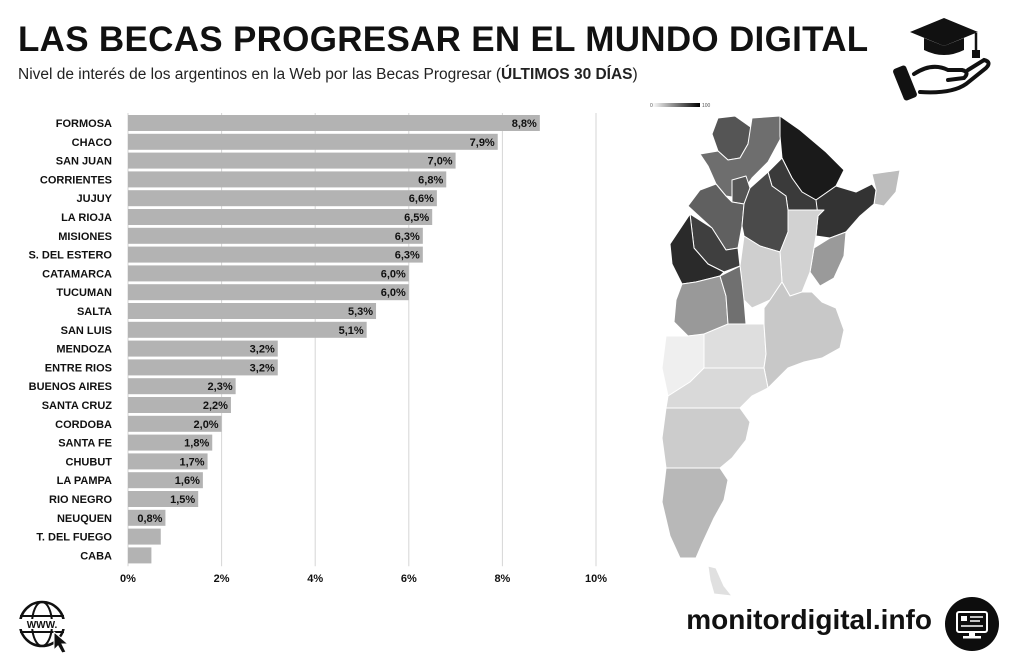 The image size is (1024, 660). Describe the element at coordinates (421, 199) in the screenshot. I see `data-label: 6,6%` at that location.